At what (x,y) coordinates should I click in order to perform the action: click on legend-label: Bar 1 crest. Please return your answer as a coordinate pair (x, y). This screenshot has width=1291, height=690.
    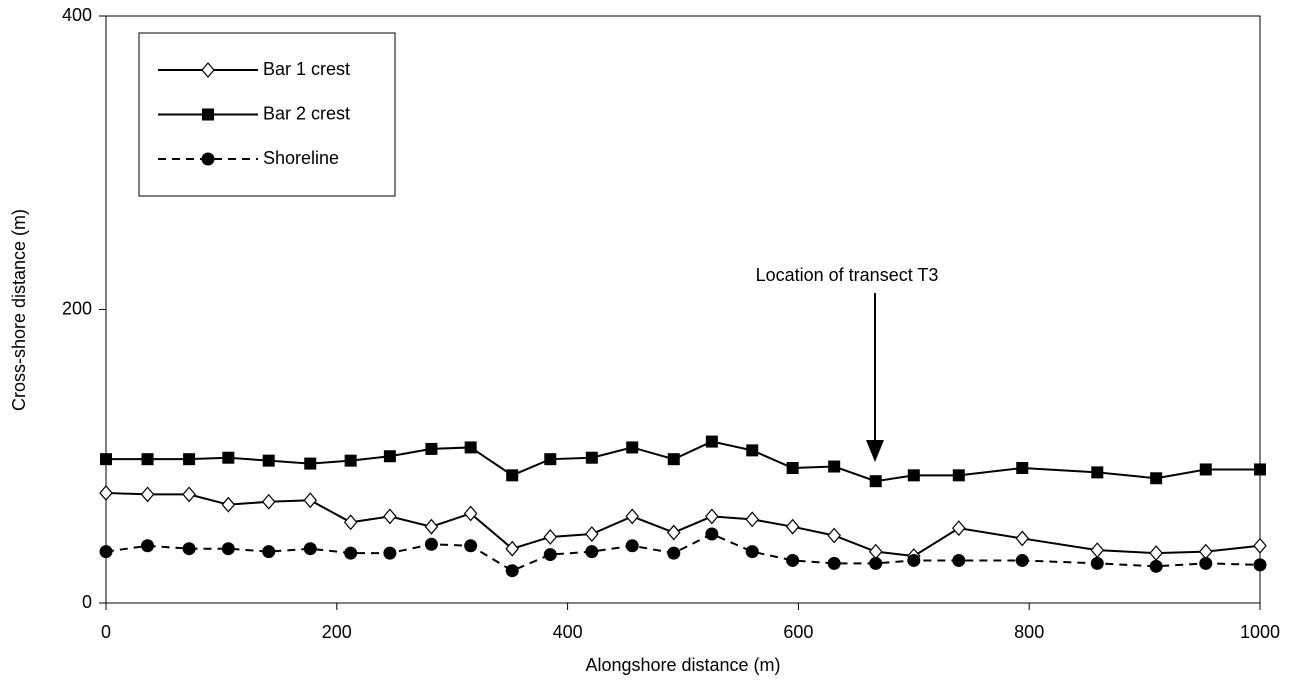
    Looking at the image, I should click on (306, 69).